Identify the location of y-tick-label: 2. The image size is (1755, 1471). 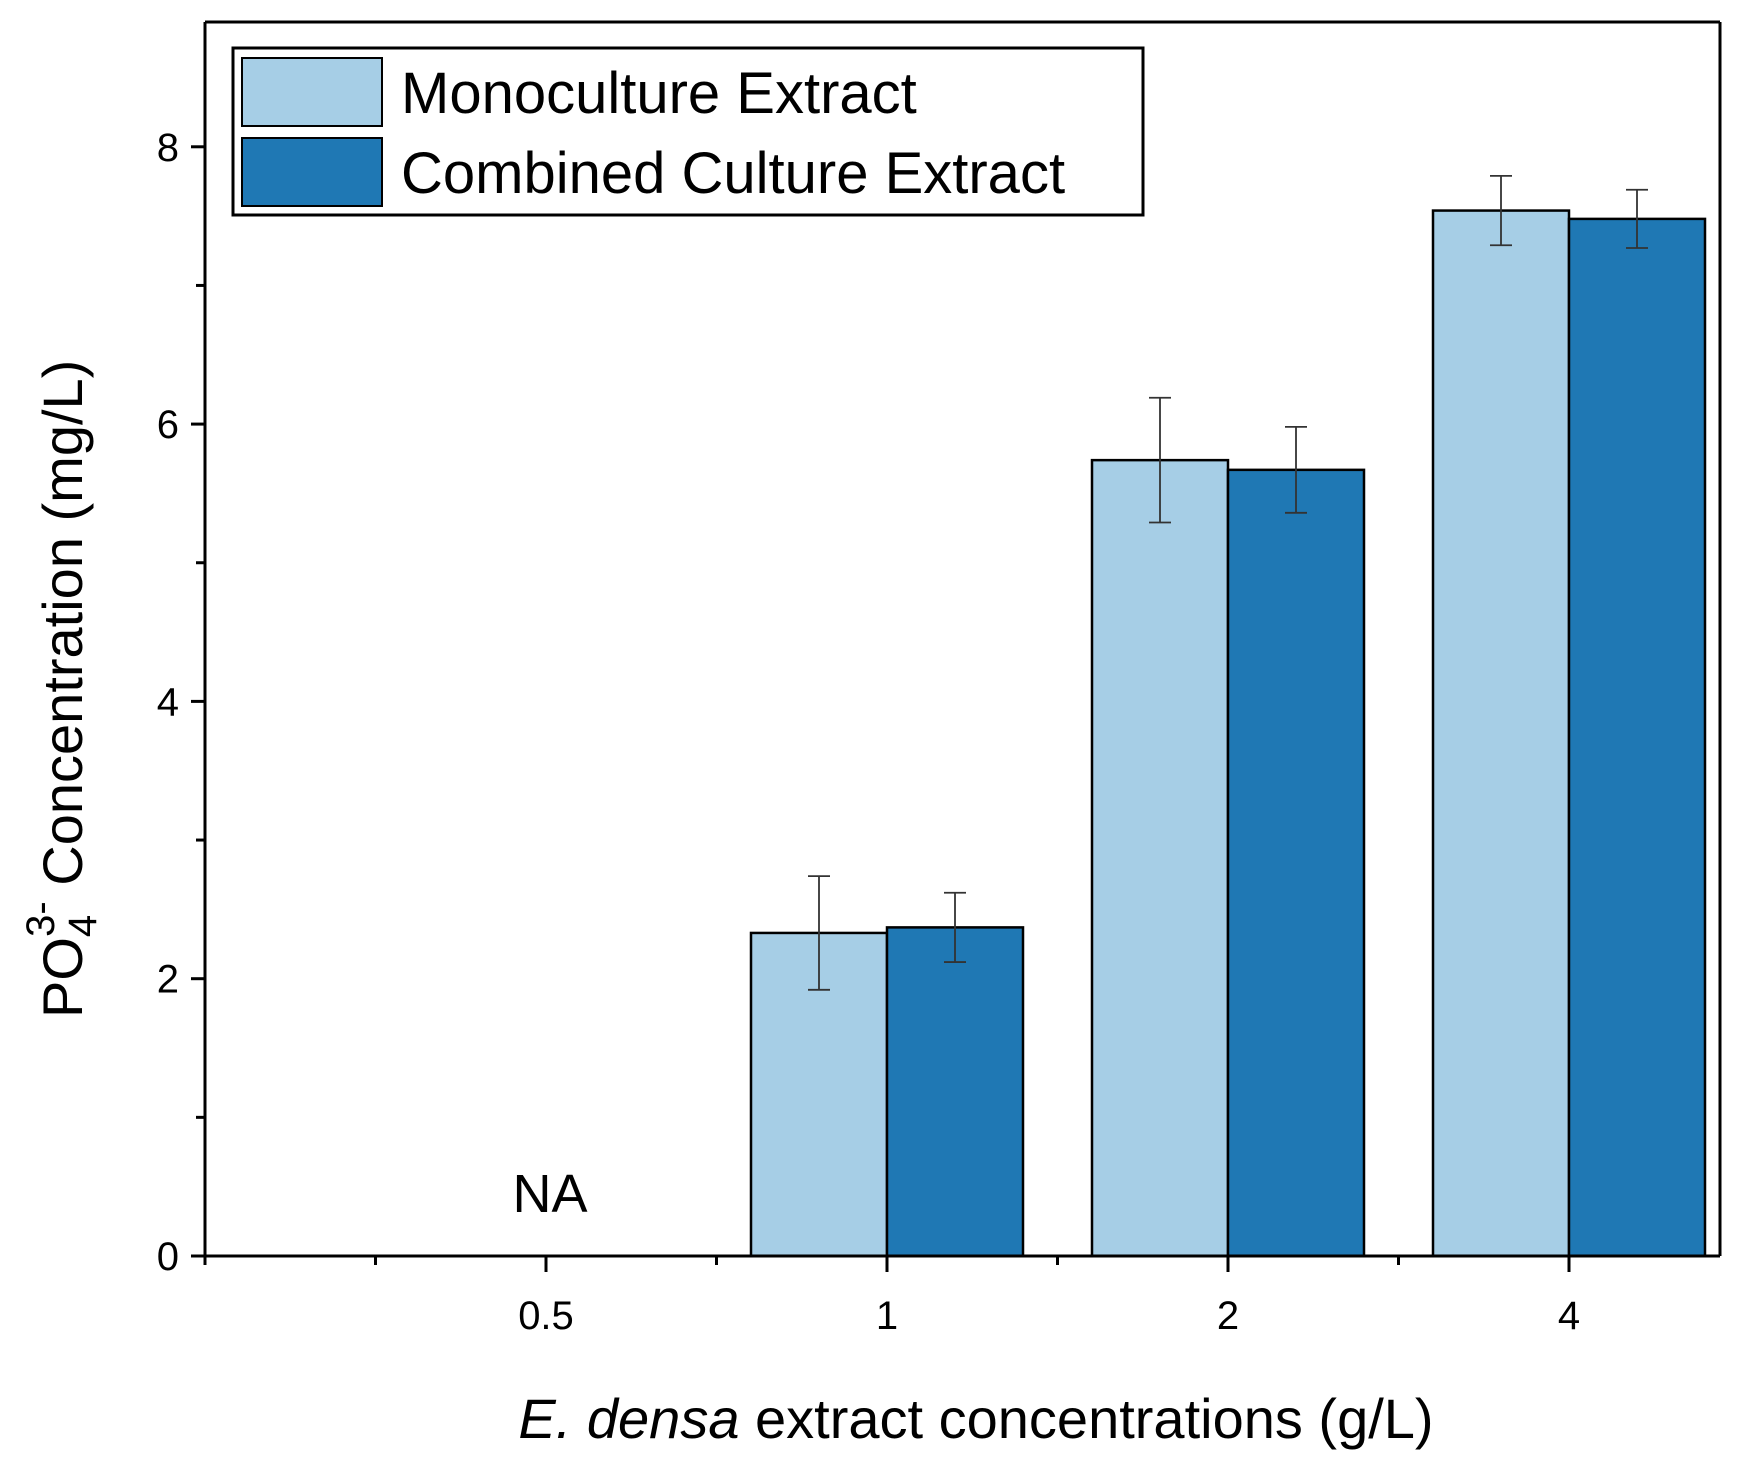
(168, 980).